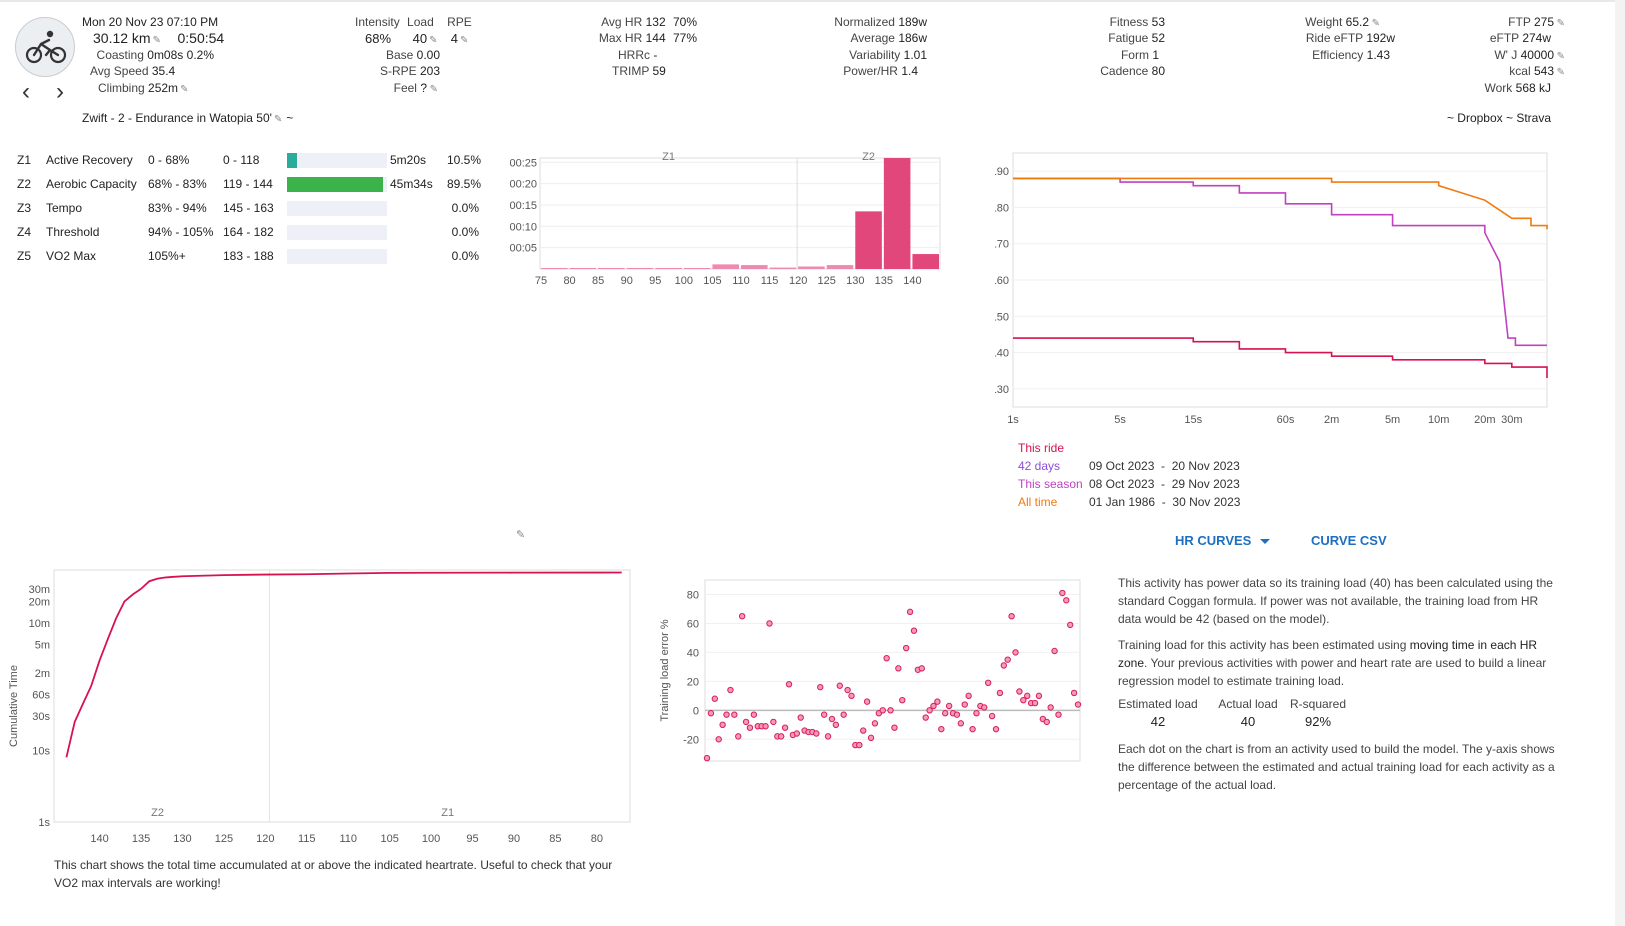 This screenshot has height=926, width=1625. Describe the element at coordinates (408, 160) in the screenshot. I see `zone-time: 5m20s` at that location.